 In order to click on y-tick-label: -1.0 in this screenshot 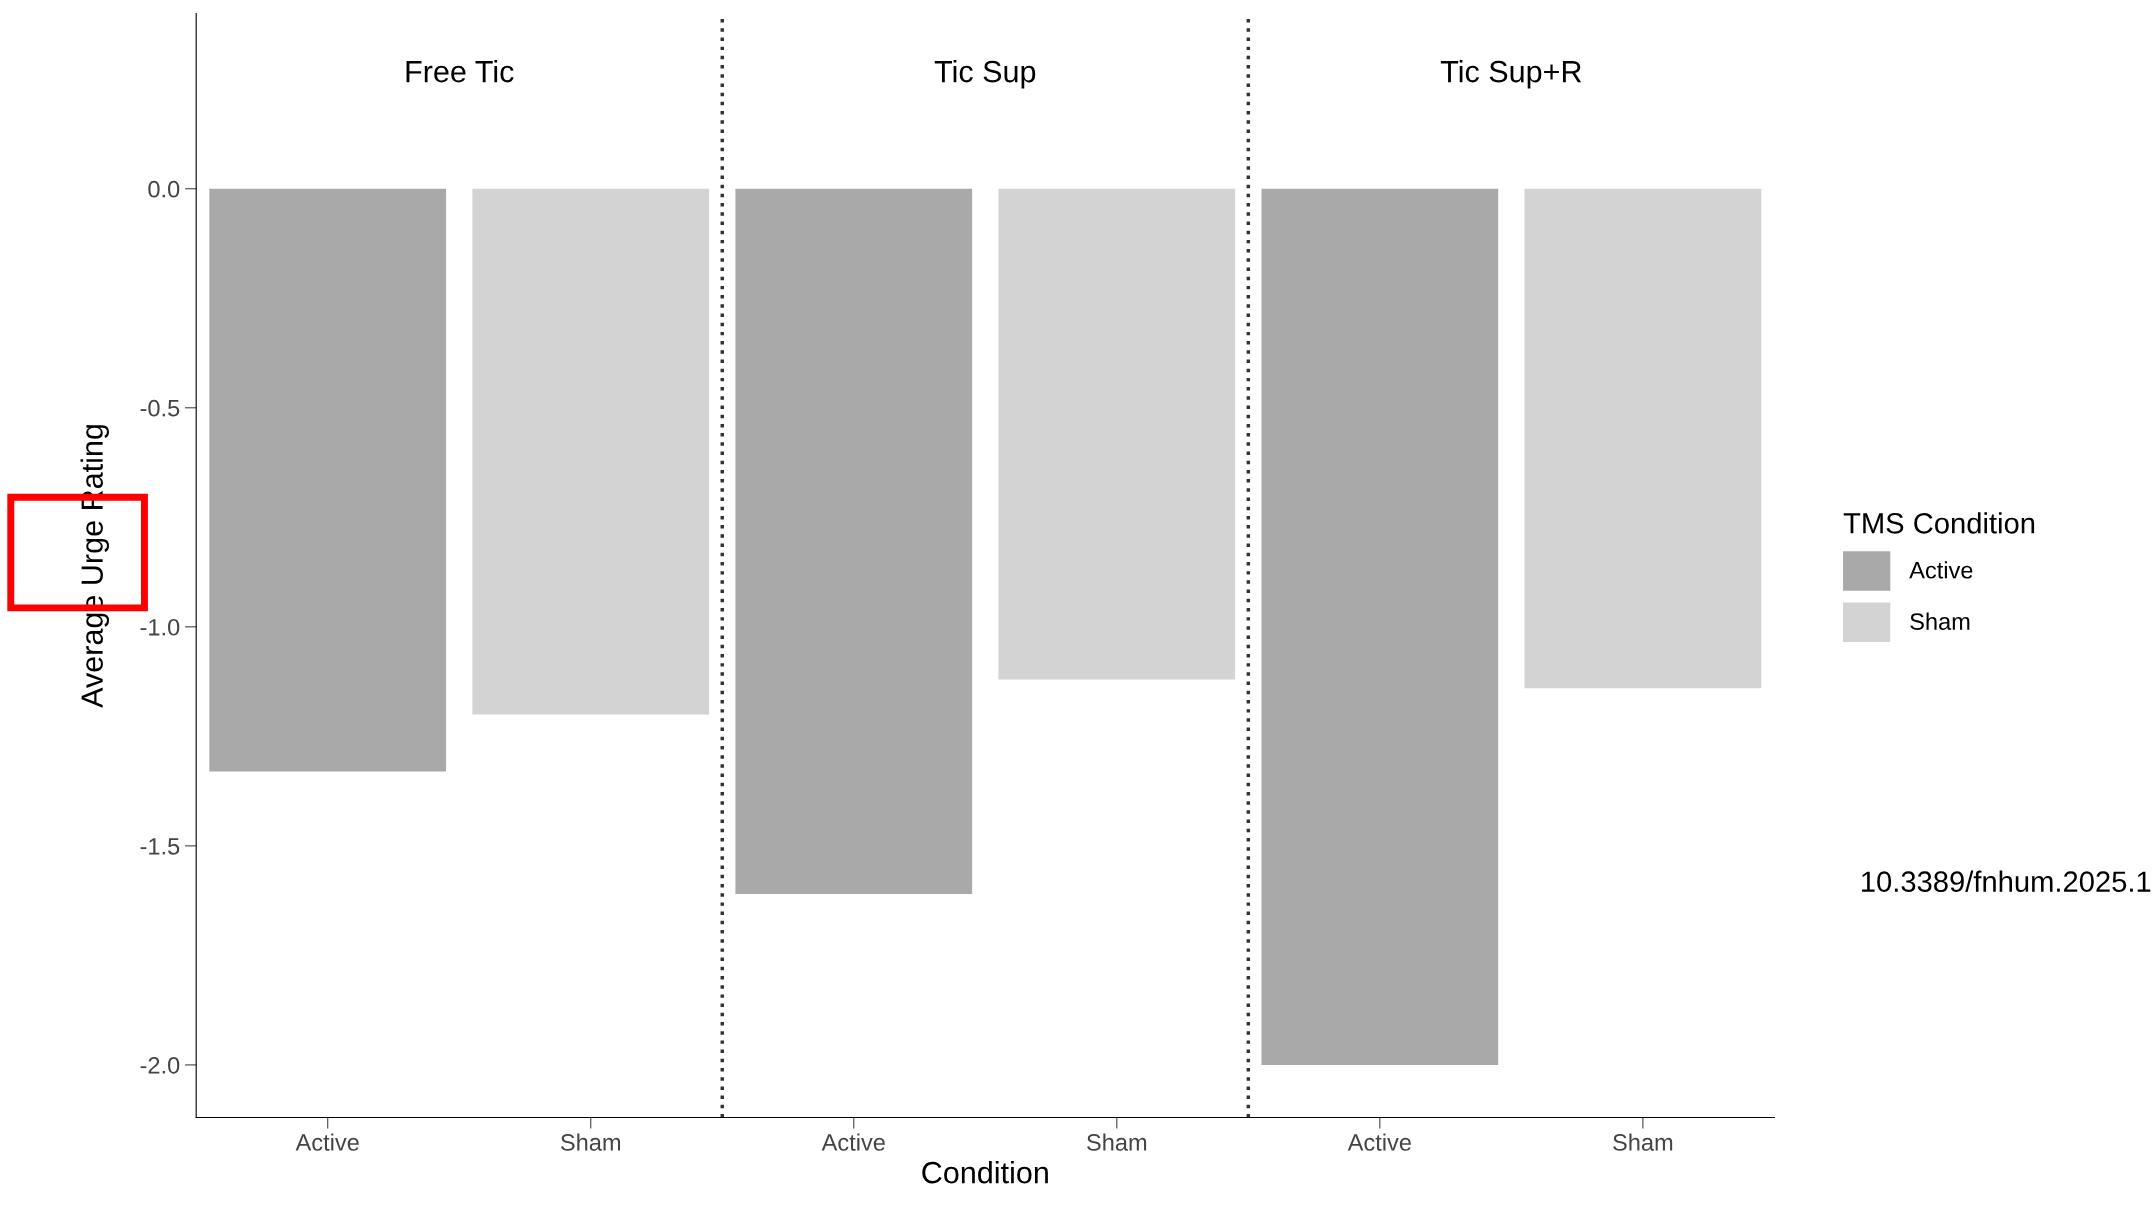, I will do `click(160, 627)`.